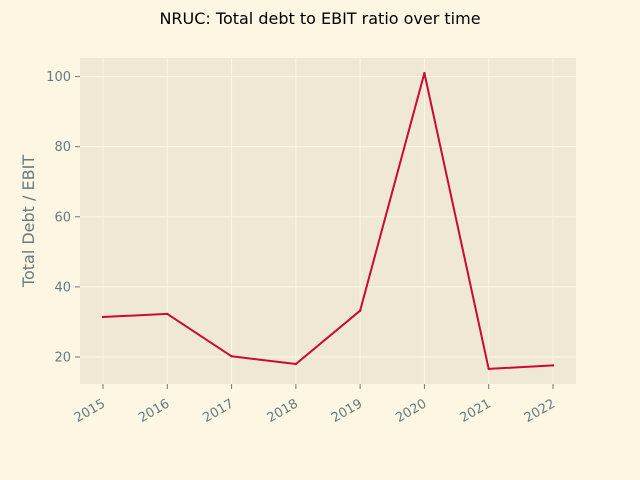  Describe the element at coordinates (62, 287) in the screenshot. I see `y-tick-label: 40` at that location.